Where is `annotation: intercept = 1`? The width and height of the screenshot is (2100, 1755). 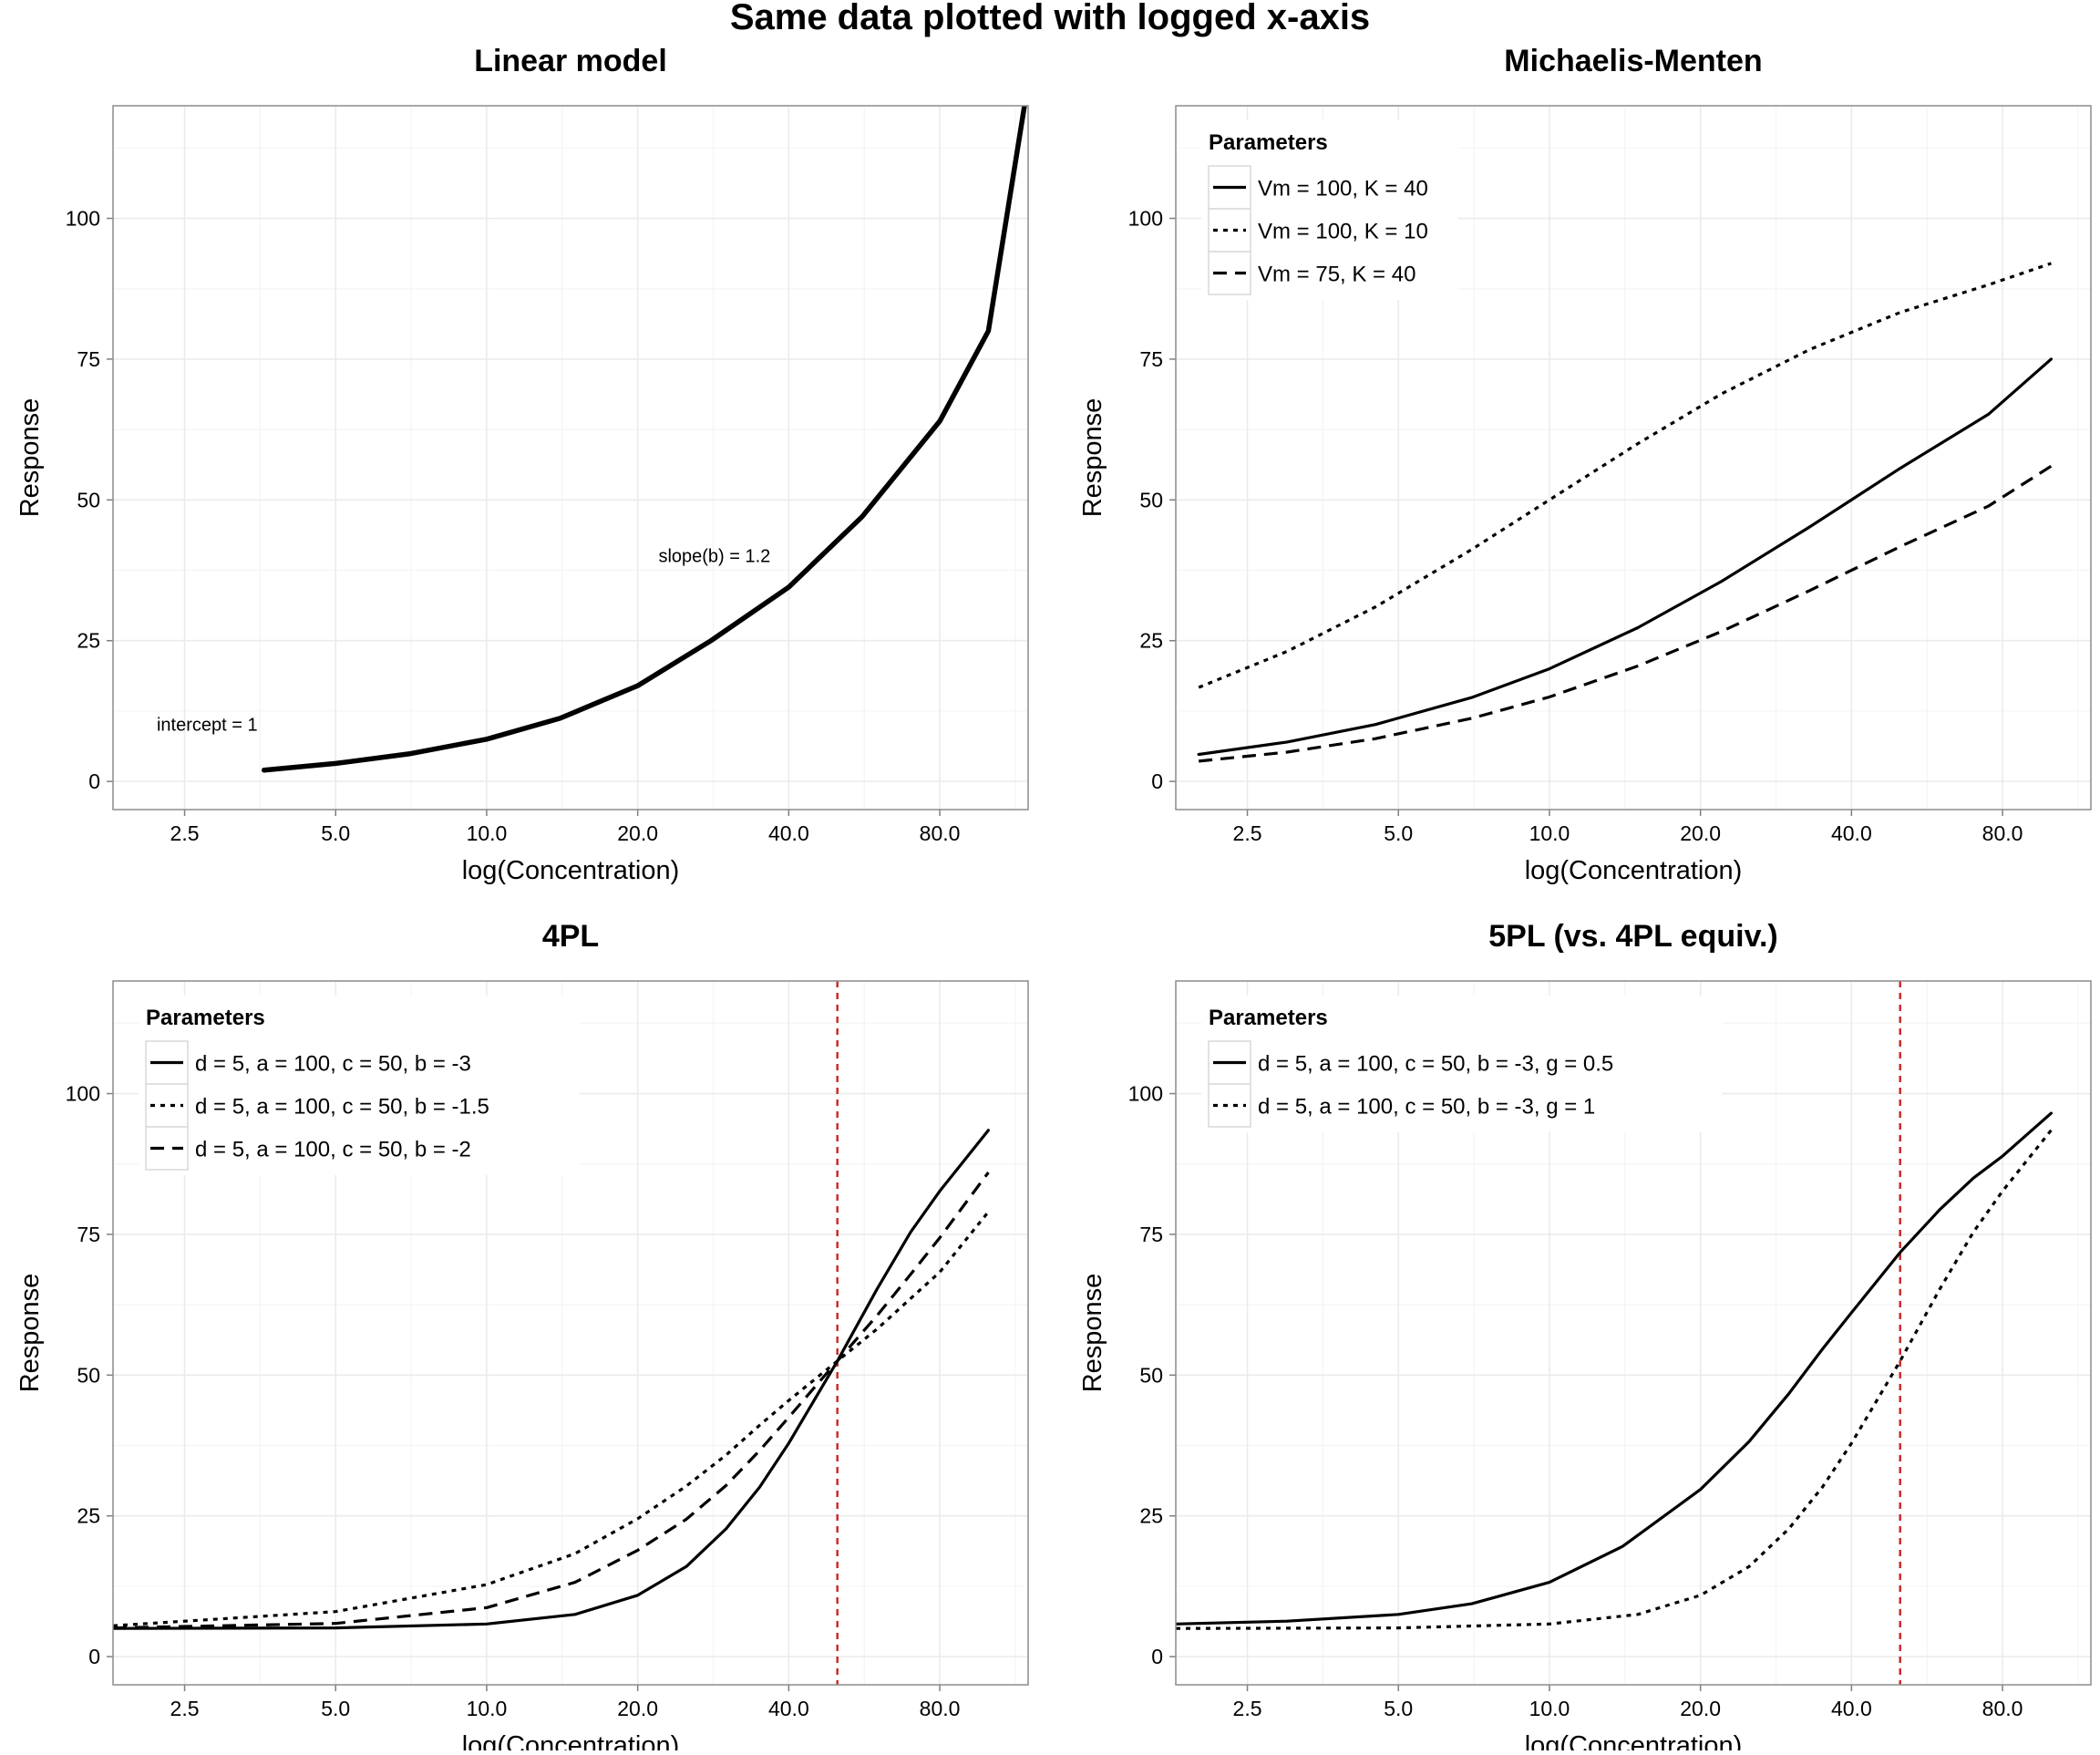
annotation: intercept = 1 is located at coordinates (208, 726).